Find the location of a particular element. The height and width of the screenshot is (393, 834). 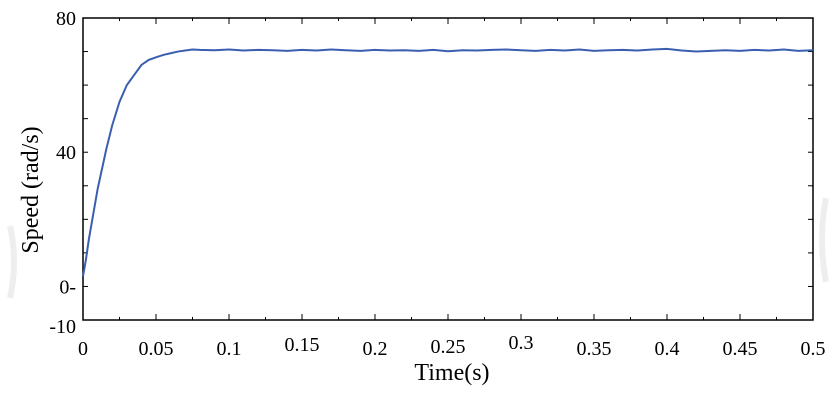

y-tick-label: 40 is located at coordinates (66, 153).